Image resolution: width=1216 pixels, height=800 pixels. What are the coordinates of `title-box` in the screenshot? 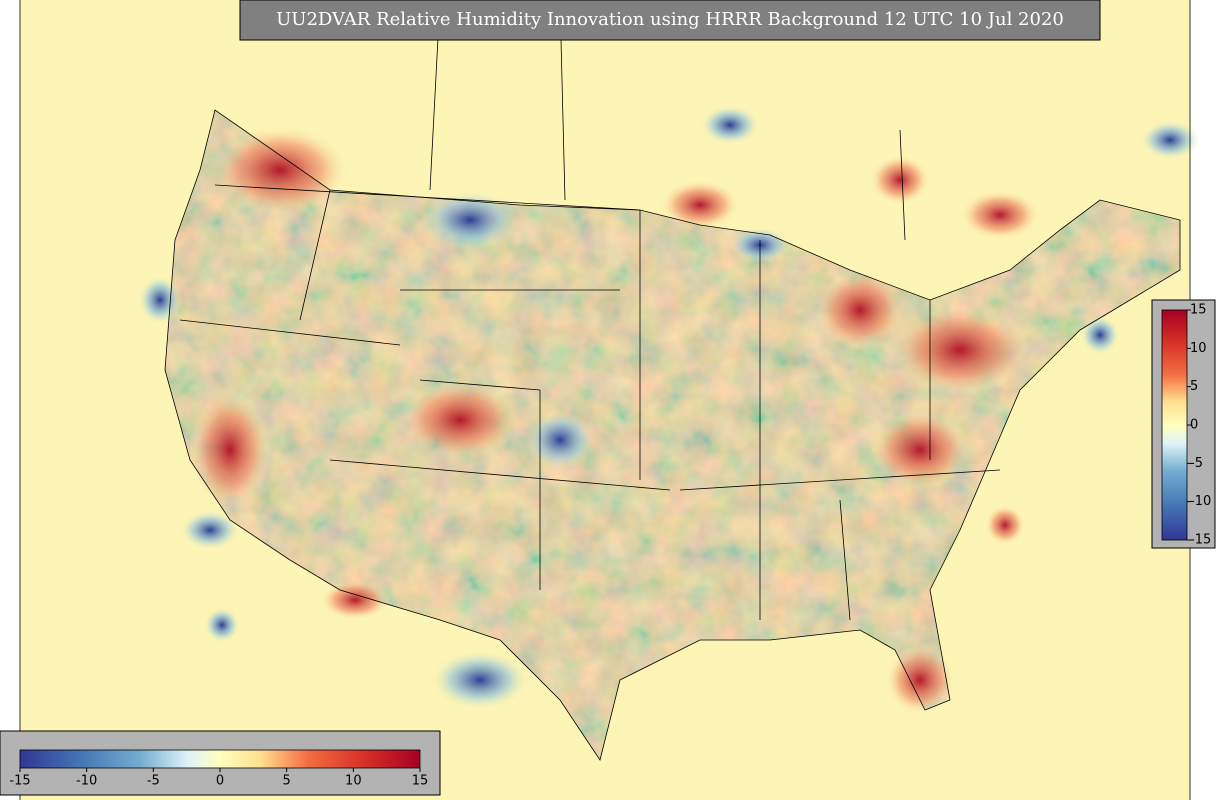 It's located at (670, 20).